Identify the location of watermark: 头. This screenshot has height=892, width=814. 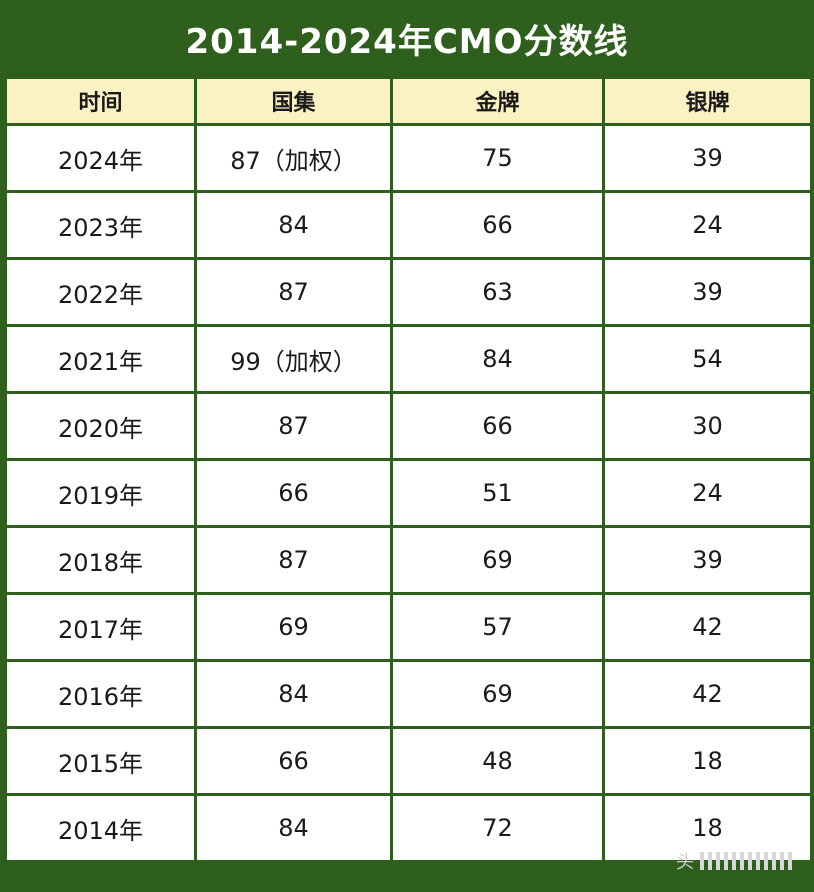
(734, 861).